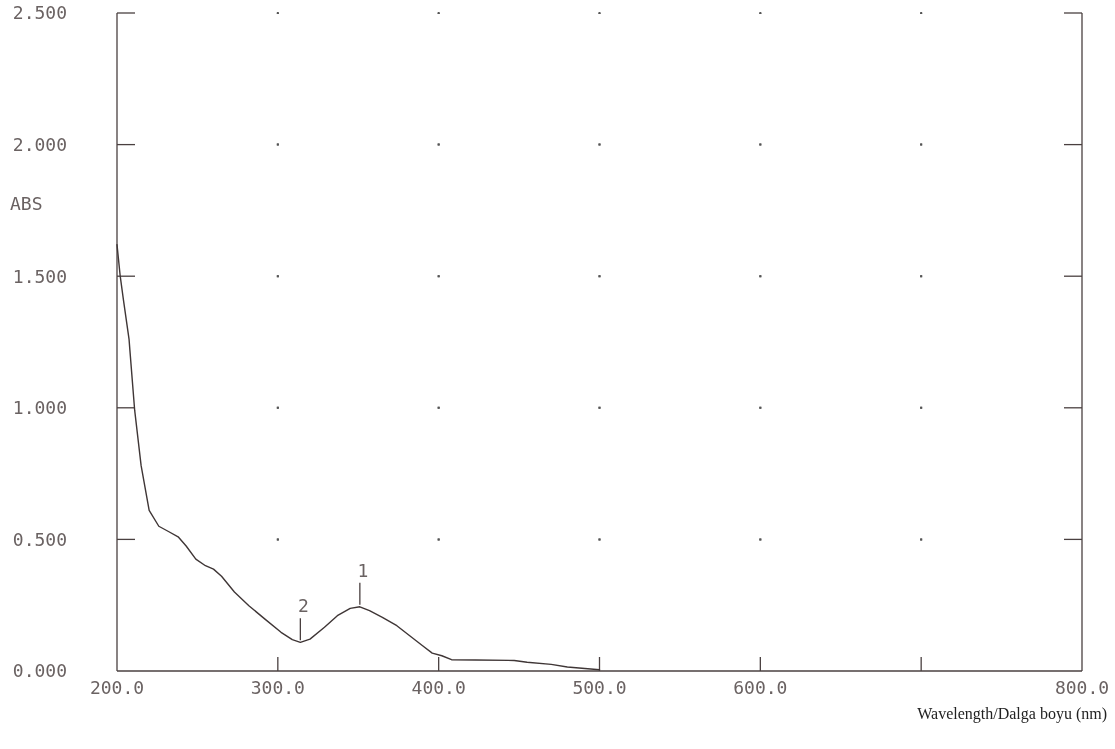 This screenshot has height=749, width=1115. What do you see at coordinates (599, 688) in the screenshot?
I see `x-tick-label: 500.0` at bounding box center [599, 688].